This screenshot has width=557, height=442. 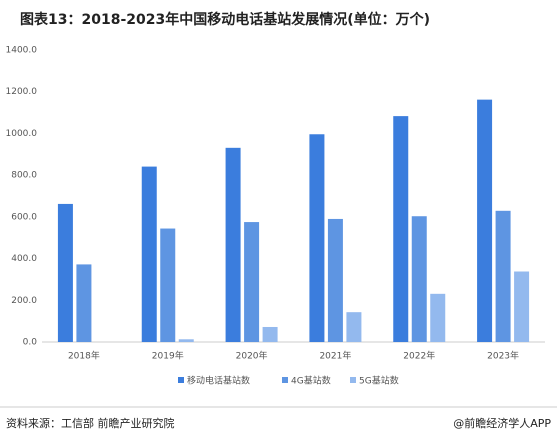 I want to click on y-tick-label: 1200.0, so click(x=22, y=92).